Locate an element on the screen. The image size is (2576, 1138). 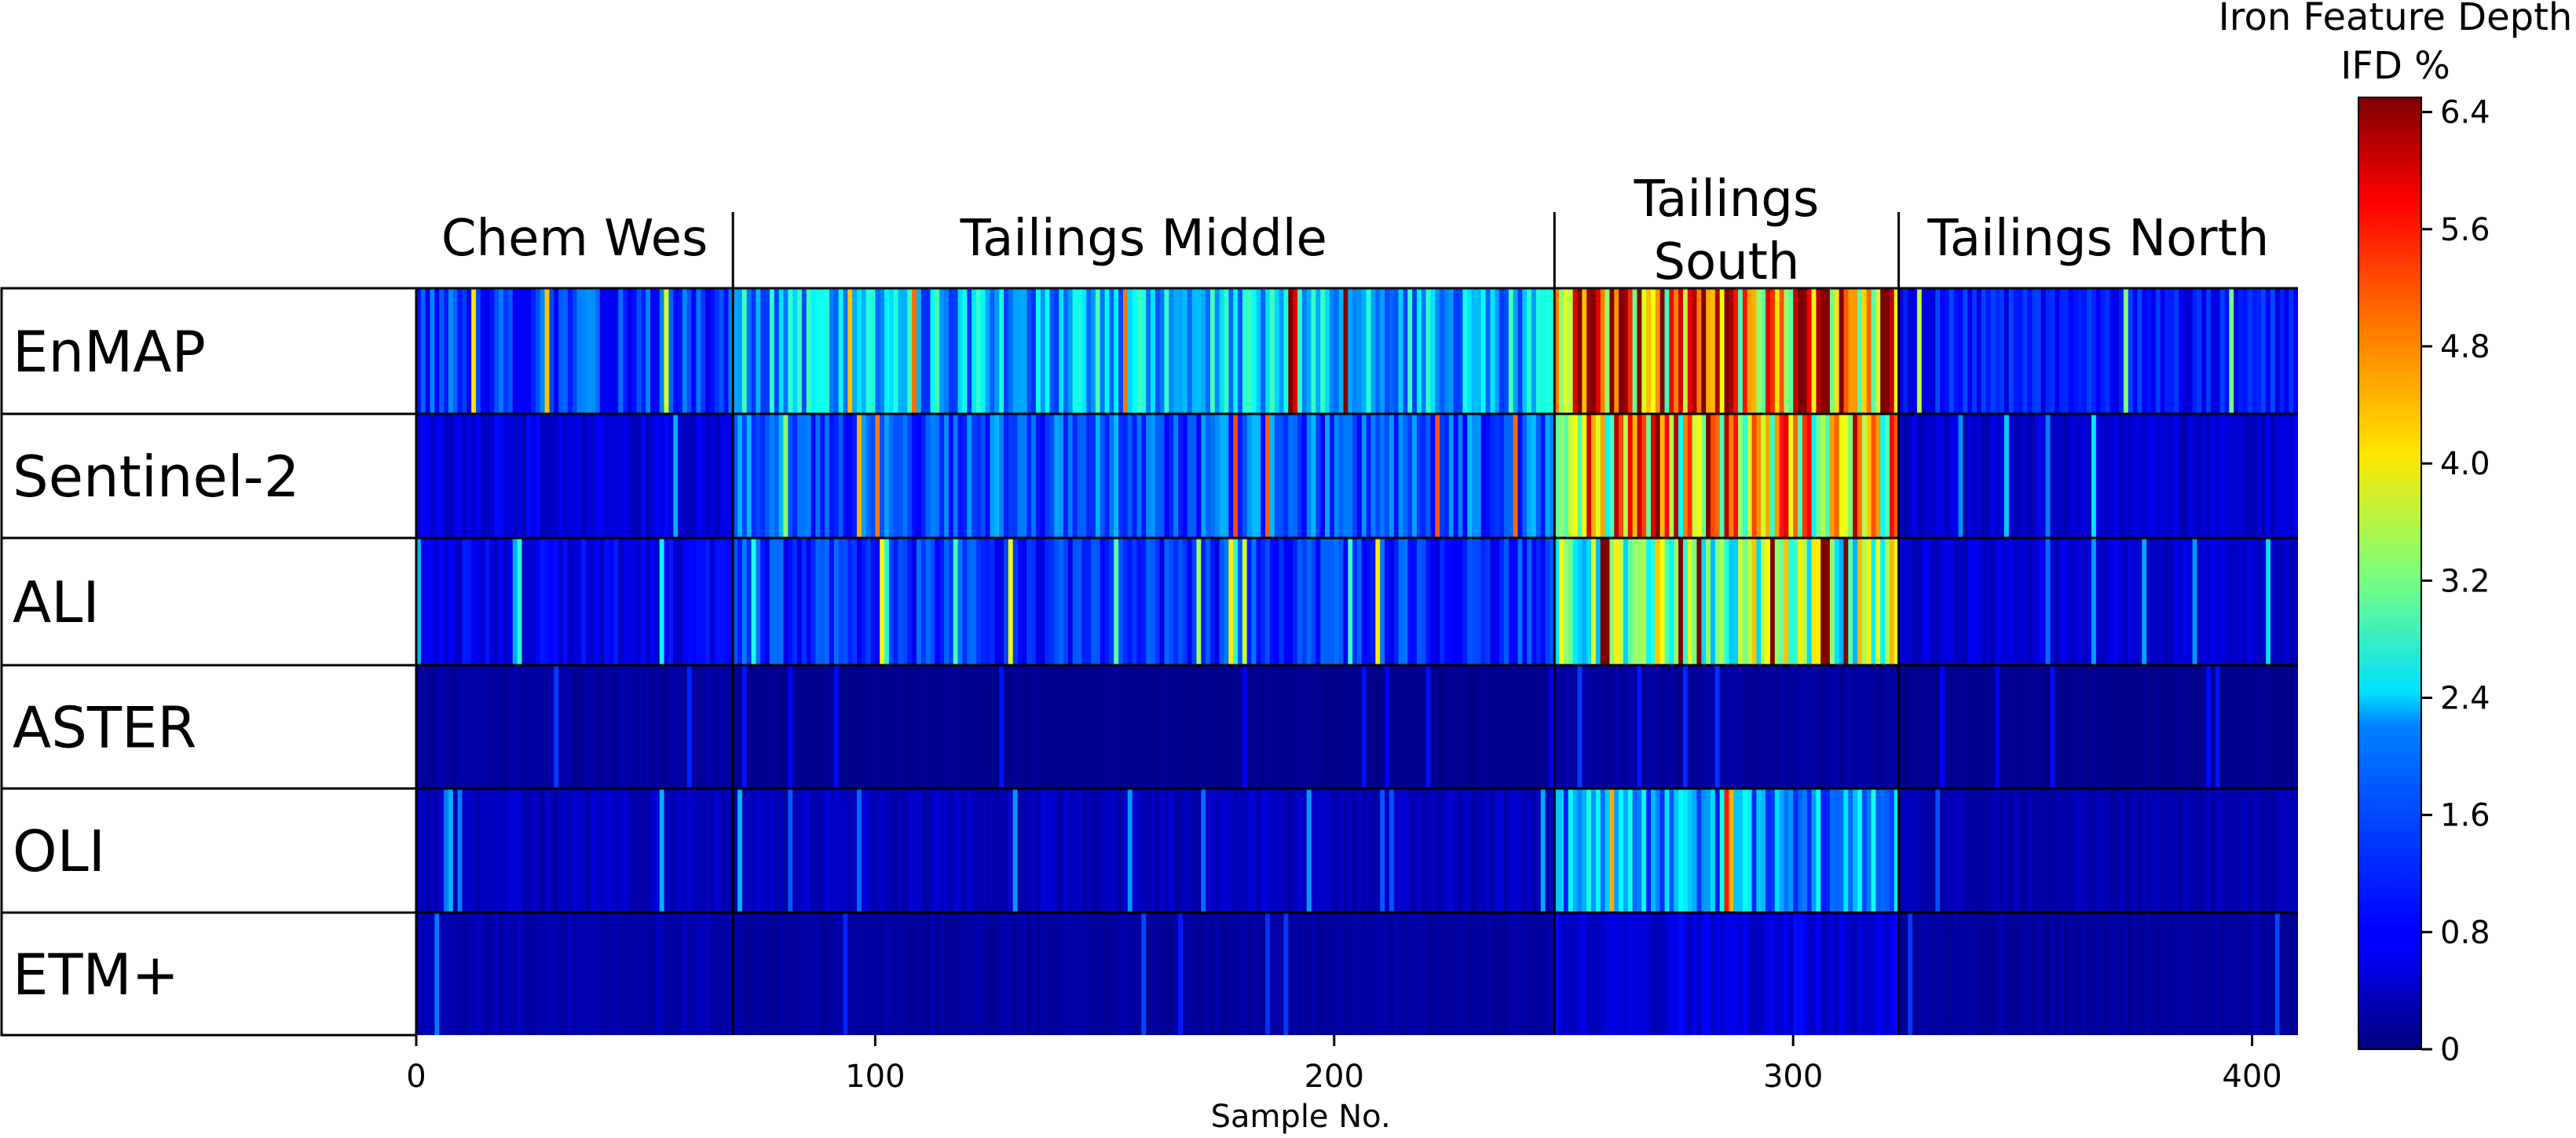
row-label-cell is located at coordinates (209, 601).